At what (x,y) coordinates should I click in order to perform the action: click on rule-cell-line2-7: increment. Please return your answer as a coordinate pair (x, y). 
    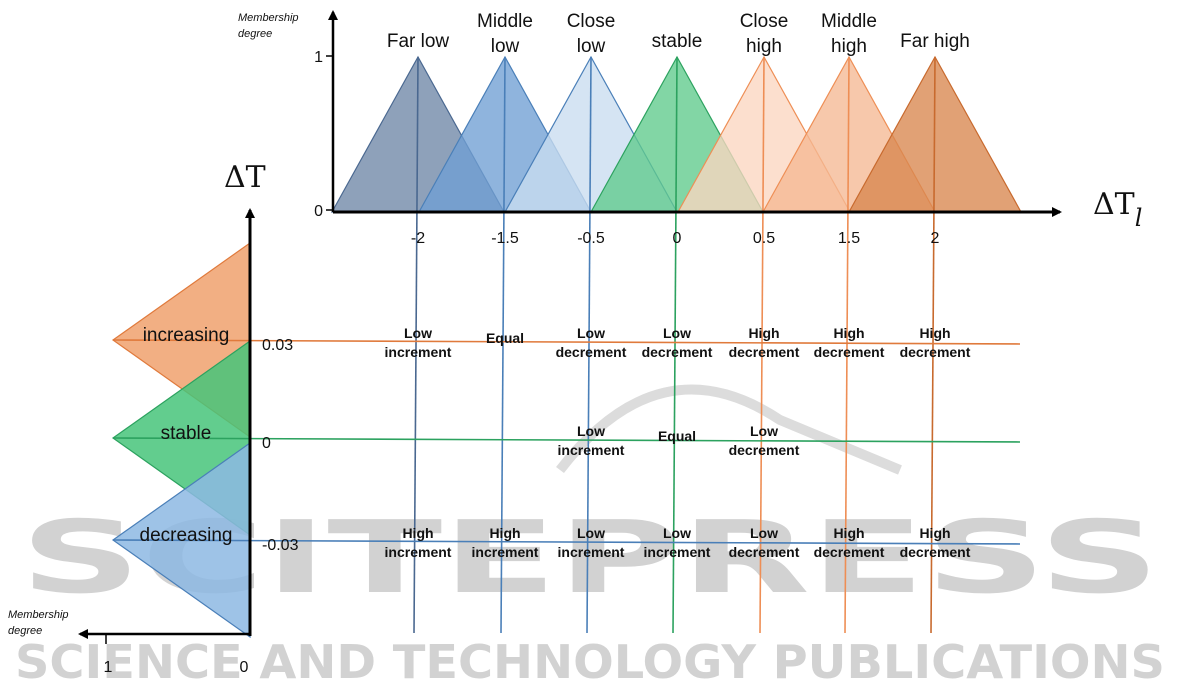
    Looking at the image, I should click on (591, 450).